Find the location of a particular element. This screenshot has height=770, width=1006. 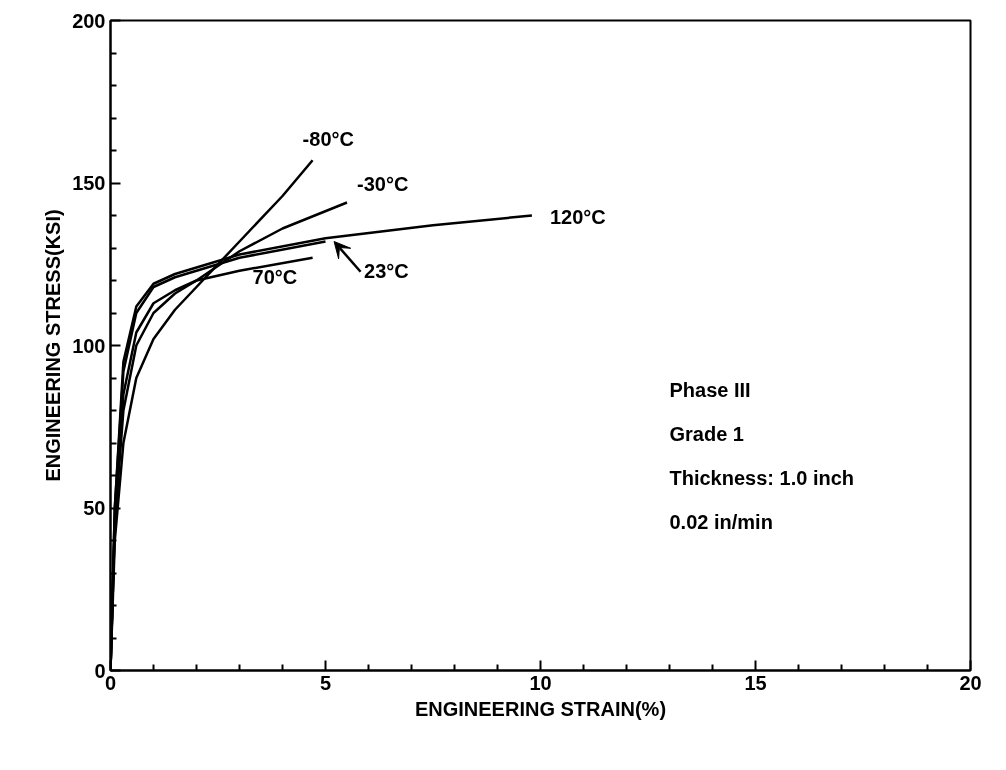

x-tick-label: 10 is located at coordinates (540, 682).